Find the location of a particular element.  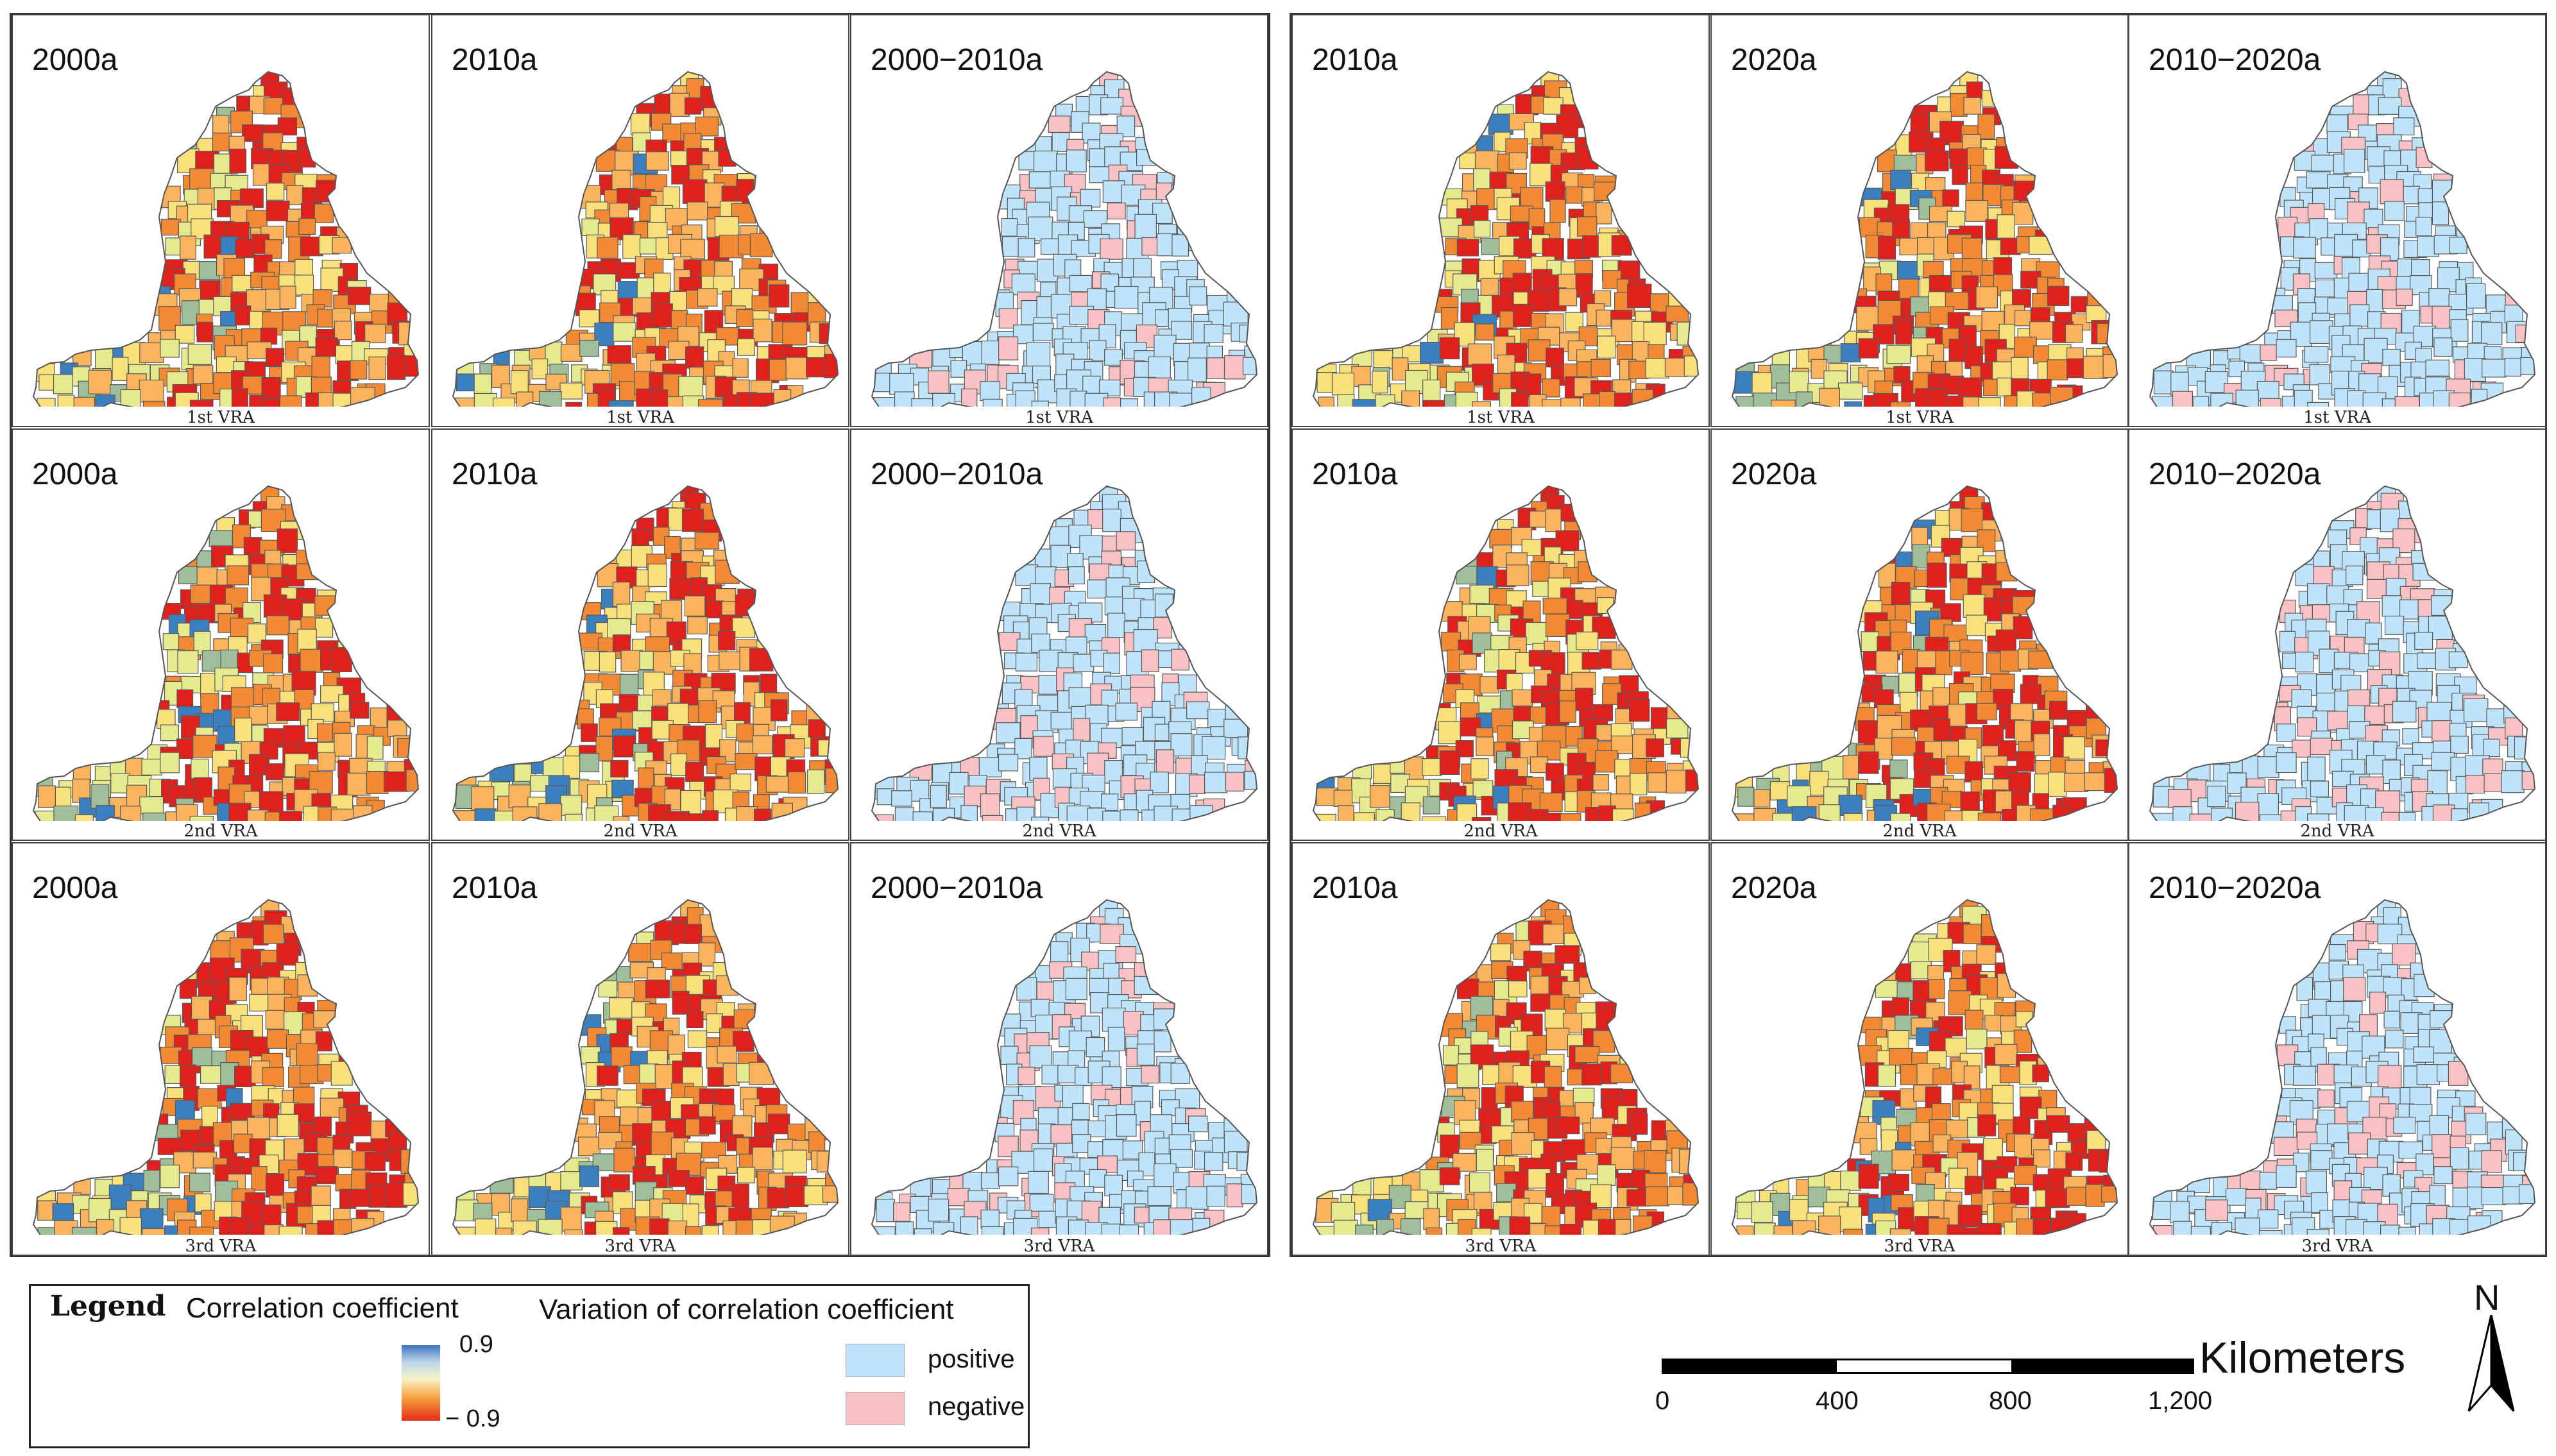

map-panel-right-row2-col1: 2010a 2nd VRA is located at coordinates (1501, 634).